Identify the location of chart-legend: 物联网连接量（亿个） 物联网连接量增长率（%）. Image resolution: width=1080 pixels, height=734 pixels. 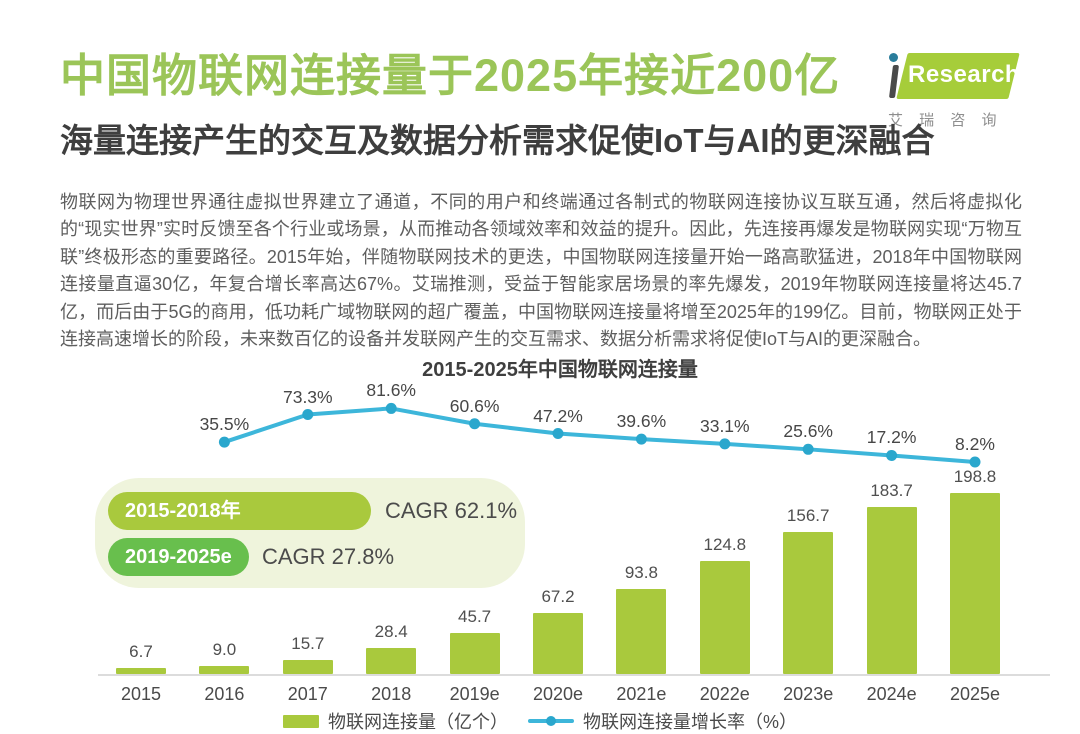
(540, 721).